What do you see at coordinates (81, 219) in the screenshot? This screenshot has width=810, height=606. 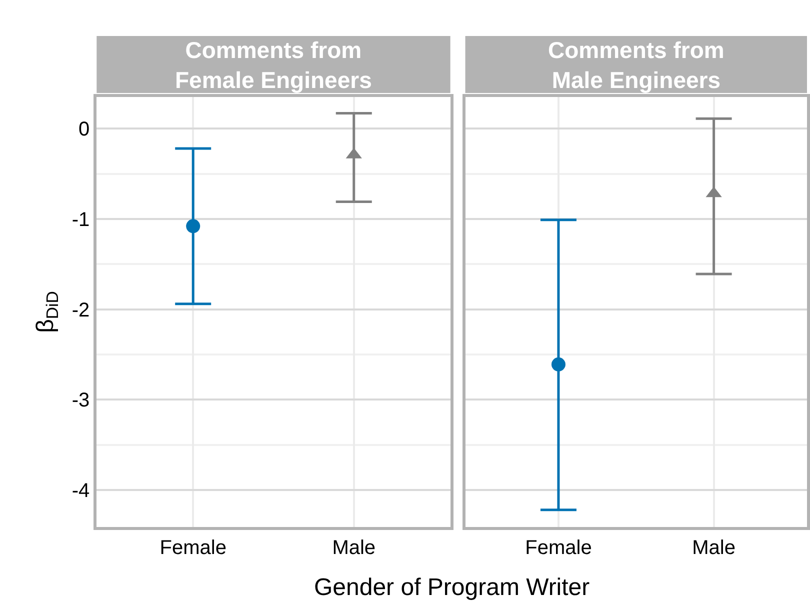 I see `y-tick-label: -1` at bounding box center [81, 219].